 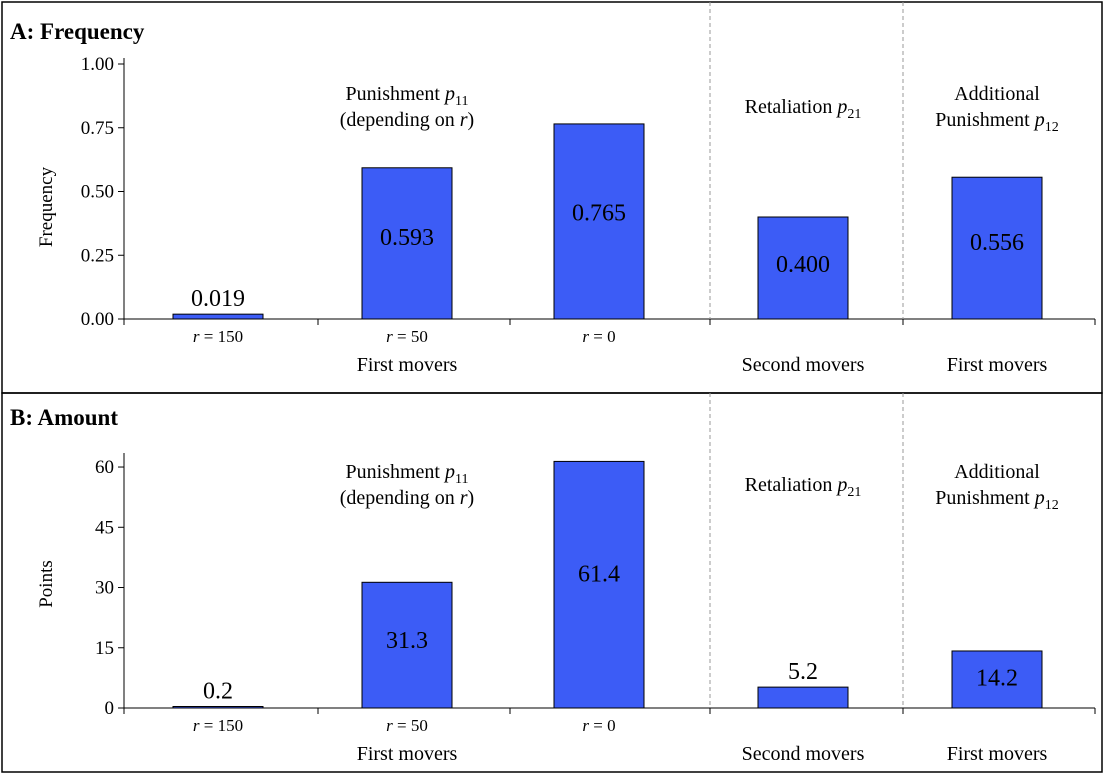 What do you see at coordinates (97, 255) in the screenshot?
I see `y-tick-label: 0.25` at bounding box center [97, 255].